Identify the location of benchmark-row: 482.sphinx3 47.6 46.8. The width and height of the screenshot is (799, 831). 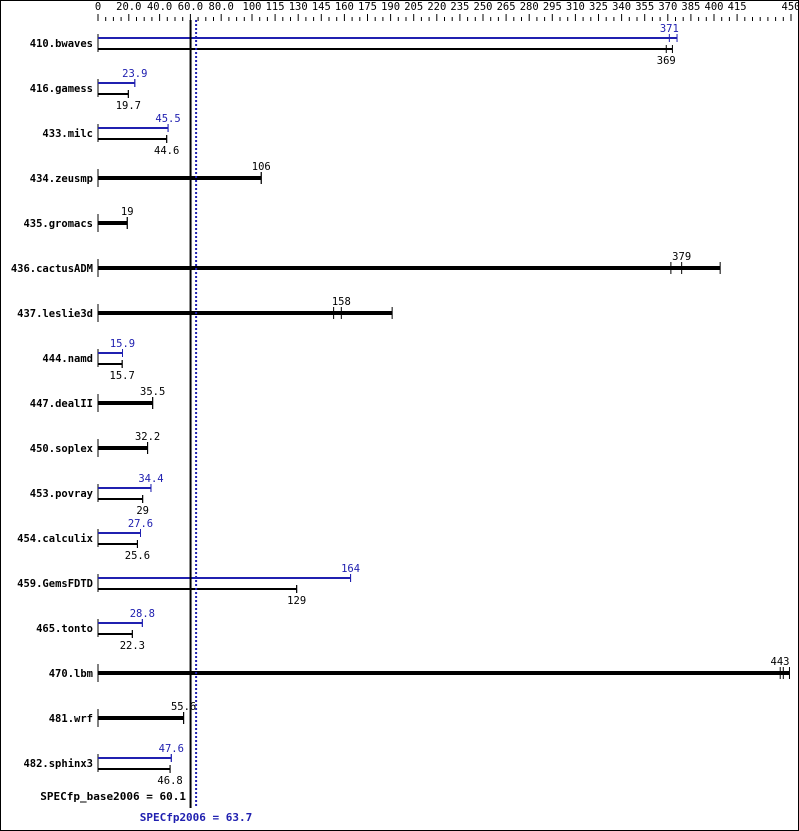
(103, 765).